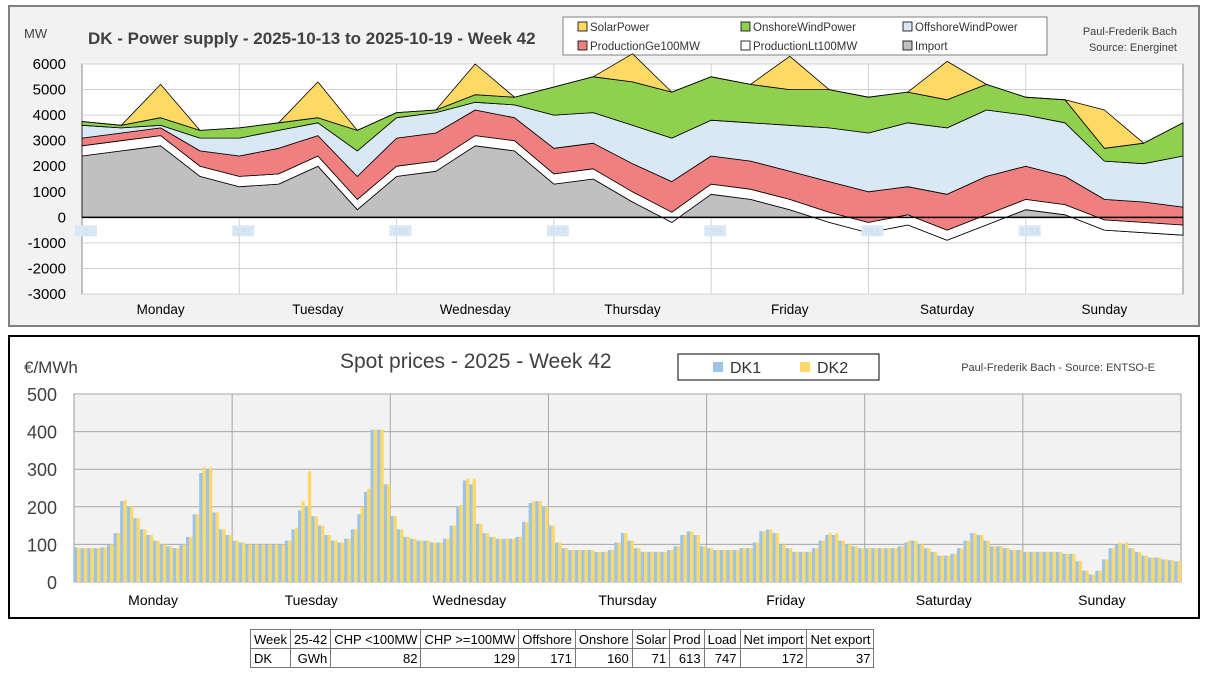 Image resolution: width=1209 pixels, height=680 pixels. Describe the element at coordinates (1058, 368) in the screenshot. I see `bottom-source: Paul-Frederik Bach - Source: ENTSO-E` at that location.